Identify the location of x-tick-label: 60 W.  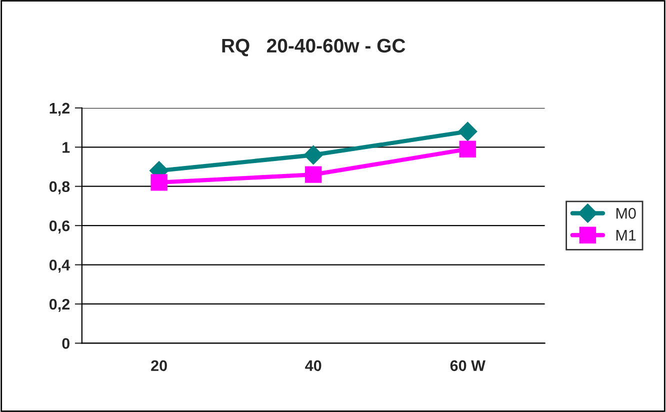
(468, 366).